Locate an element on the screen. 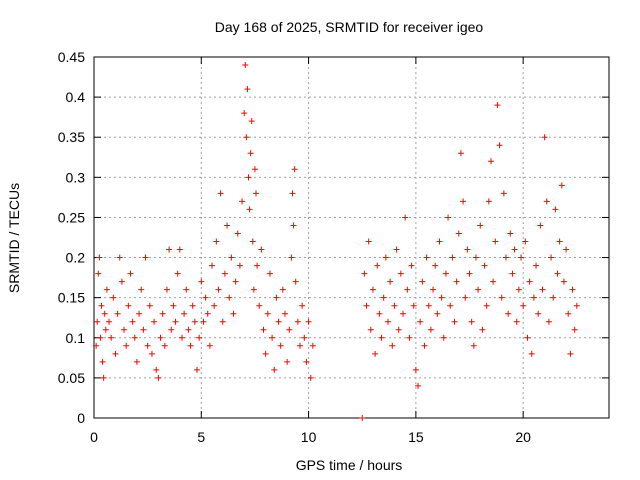 Image resolution: width=640 pixels, height=480 pixels. x-tick-label: 20 is located at coordinates (523, 437).